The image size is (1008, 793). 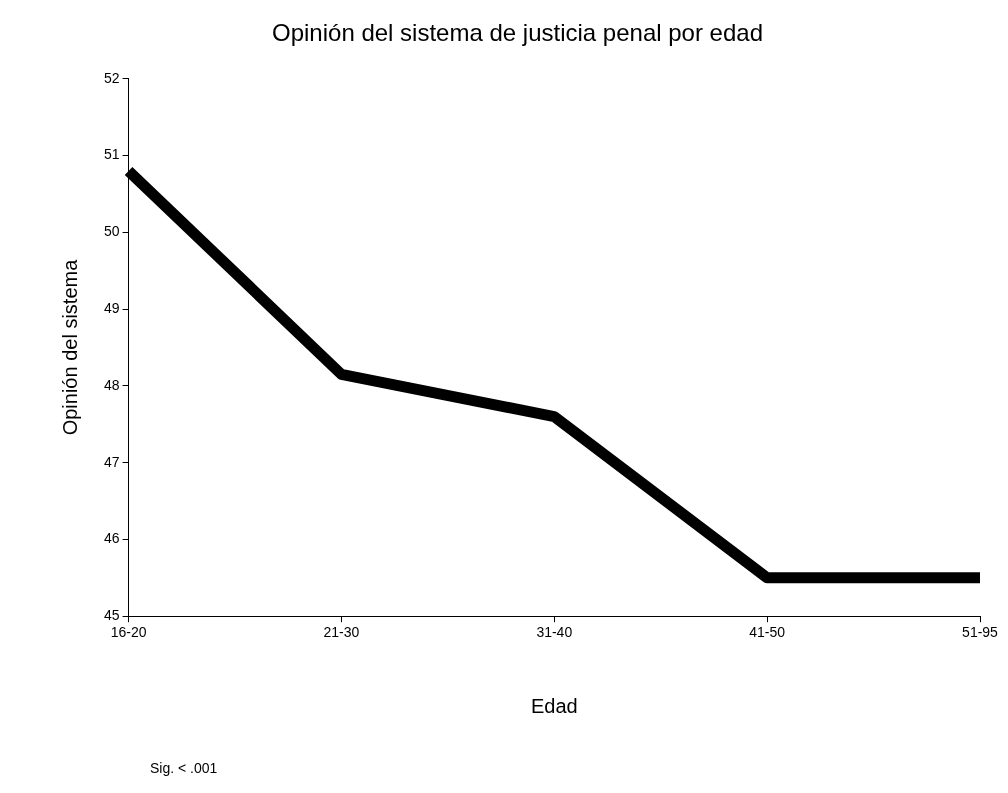 What do you see at coordinates (128, 632) in the screenshot?
I see `x-tick-label: 16-20` at bounding box center [128, 632].